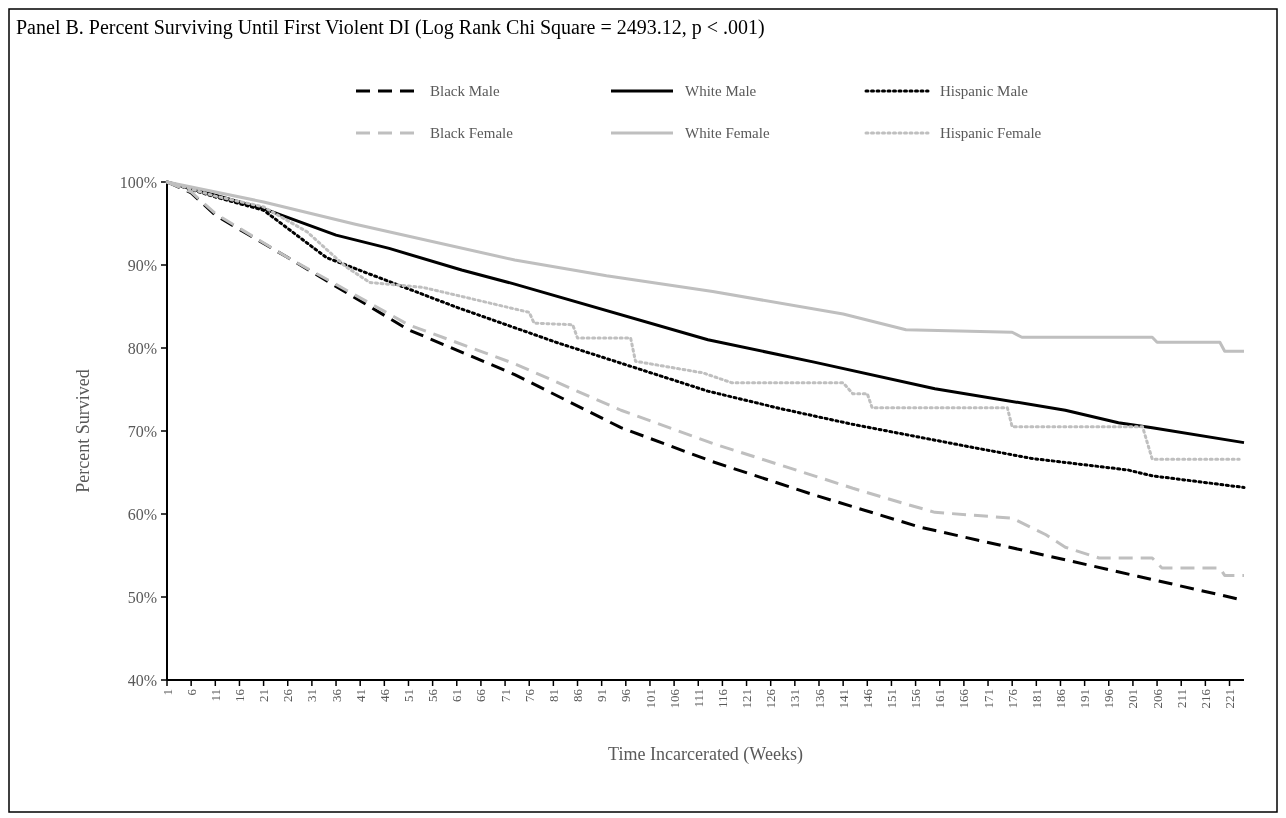 This screenshot has height=818, width=1286. I want to click on x-tick-label: 6, so click(191, 692).